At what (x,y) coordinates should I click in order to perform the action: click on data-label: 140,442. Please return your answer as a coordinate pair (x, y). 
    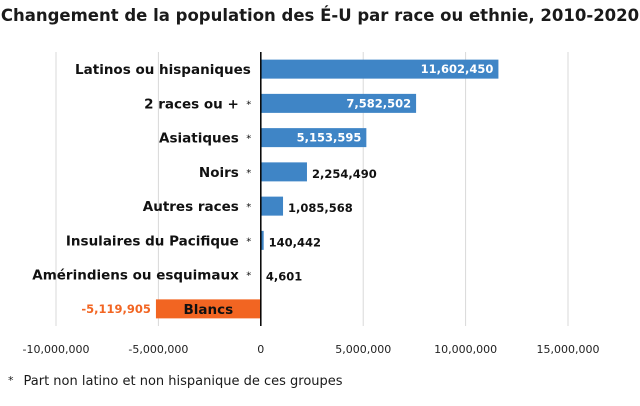
    Looking at the image, I should click on (295, 242).